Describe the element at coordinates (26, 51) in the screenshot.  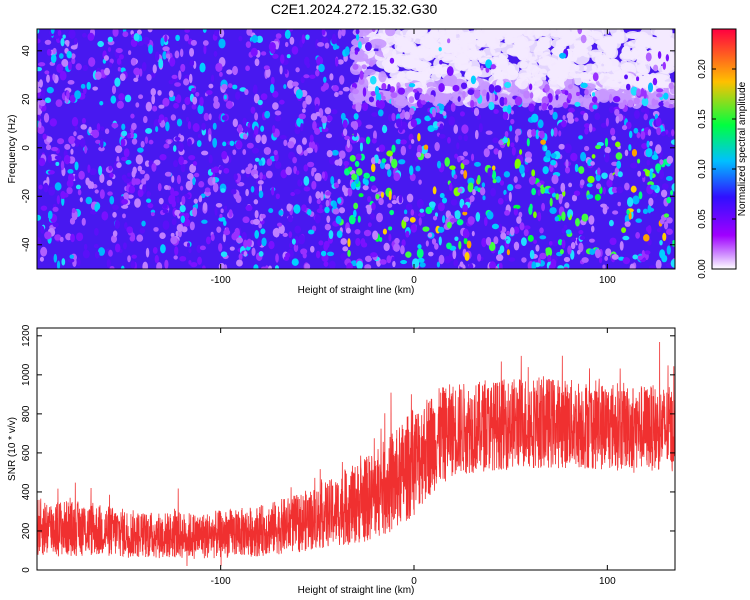
I see `spectrogram-y-tick-label: 40` at that location.